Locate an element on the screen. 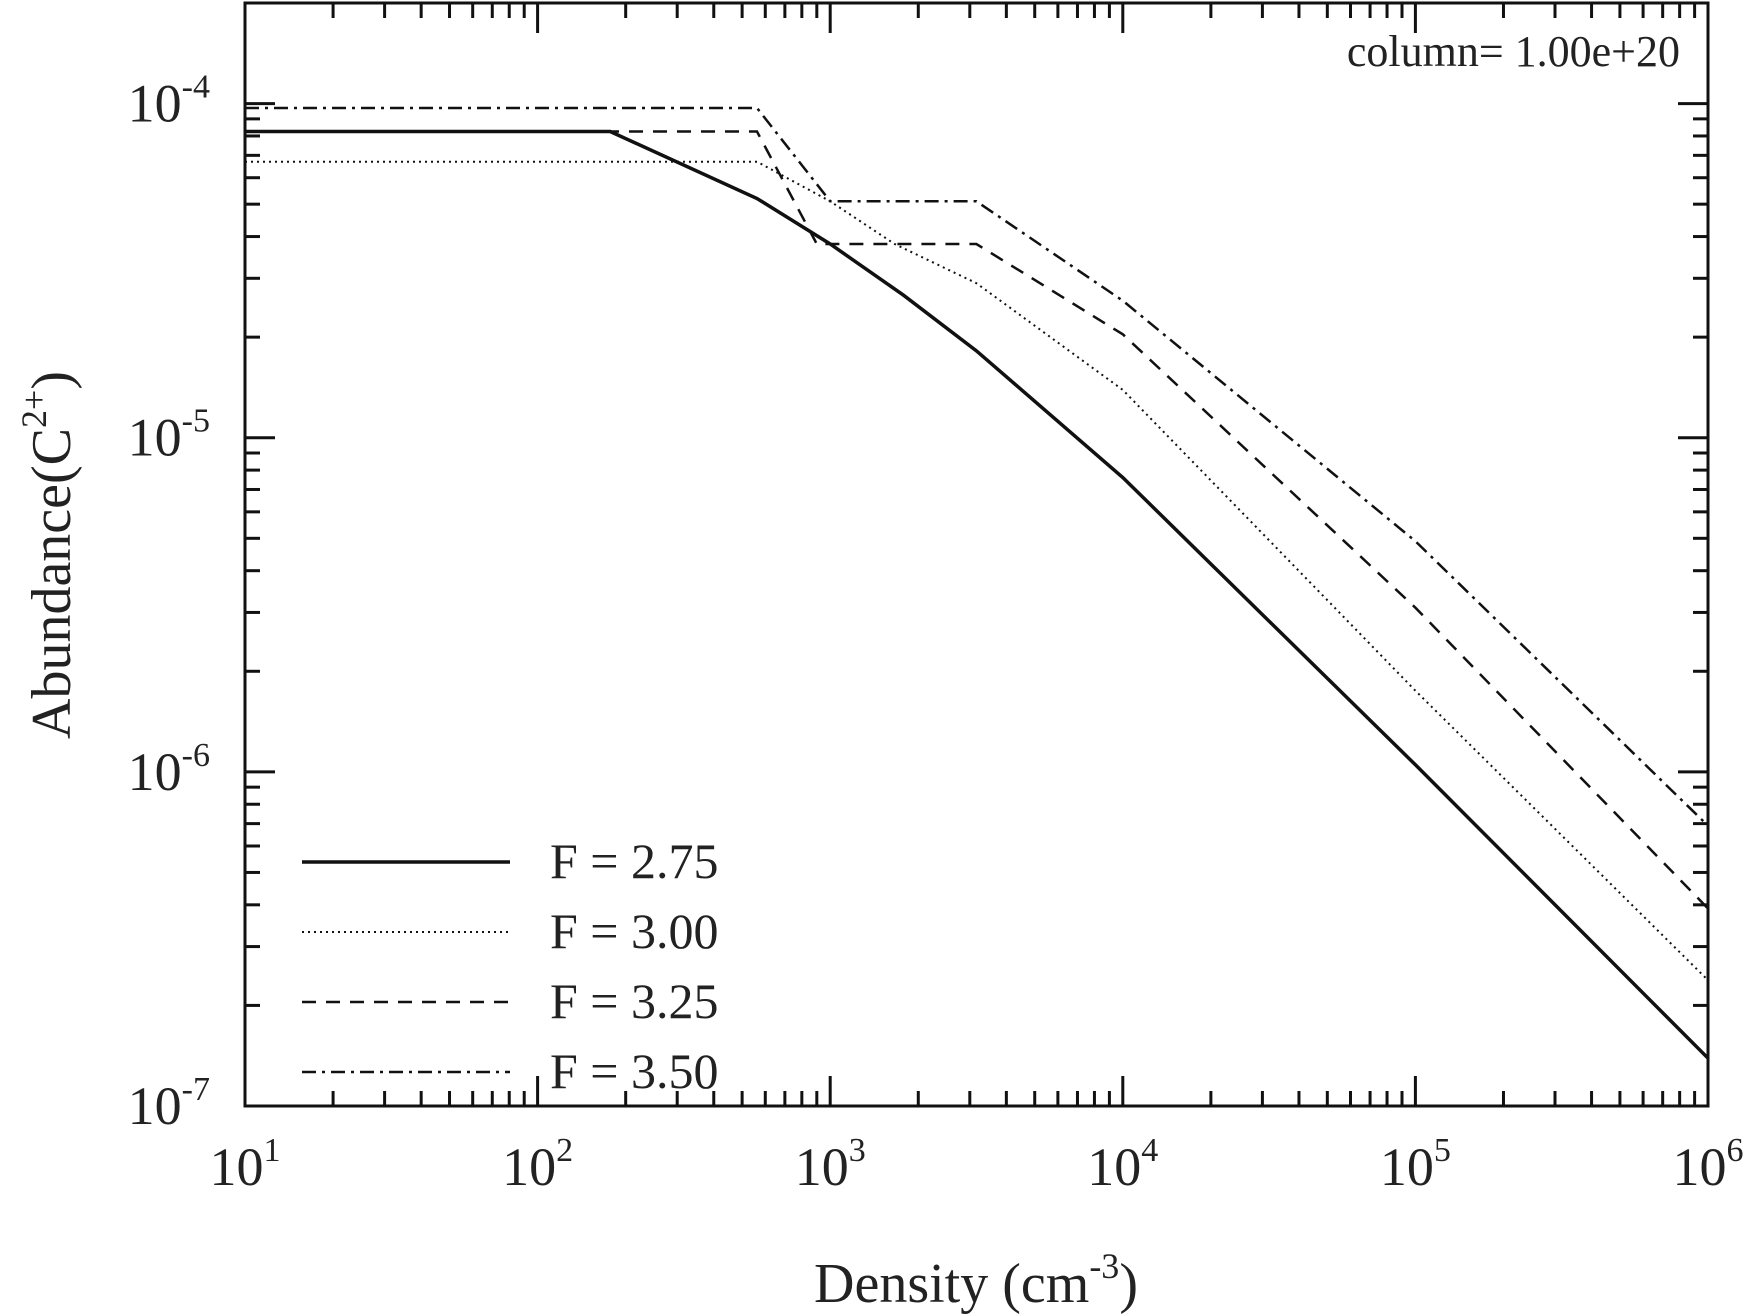 This screenshot has width=1747, height=1316. legend-label-3: F = 3.25 is located at coordinates (634, 1001).